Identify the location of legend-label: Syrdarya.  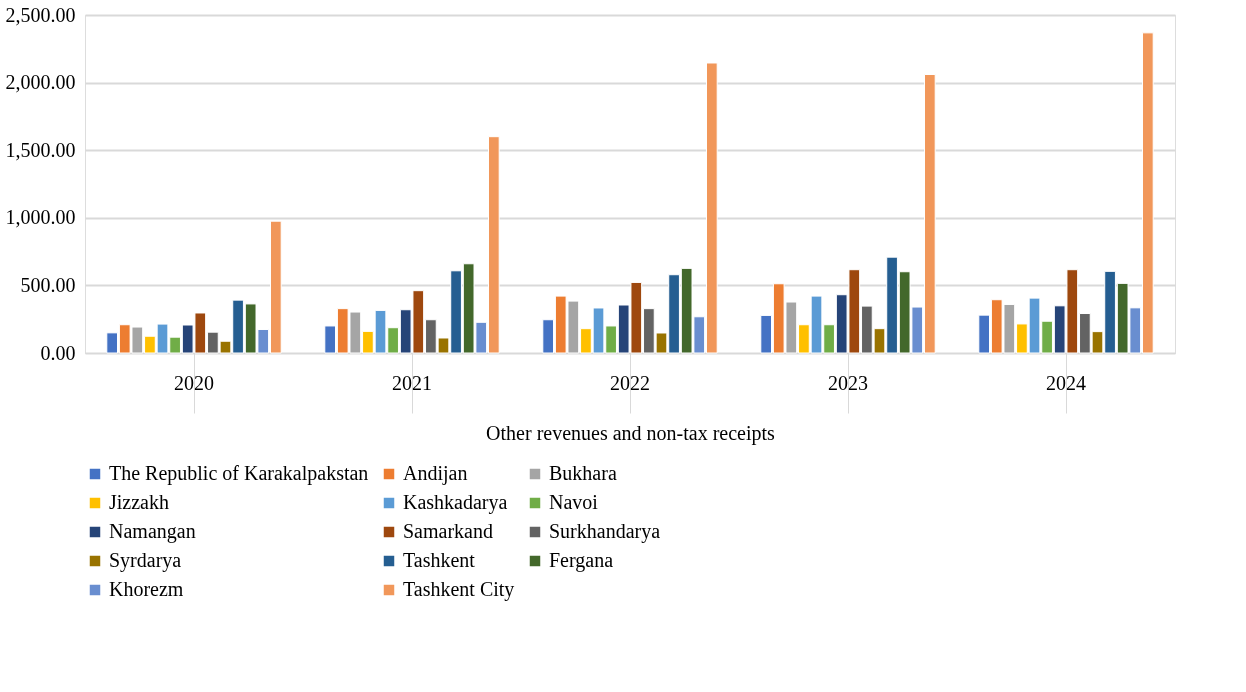
(145, 560).